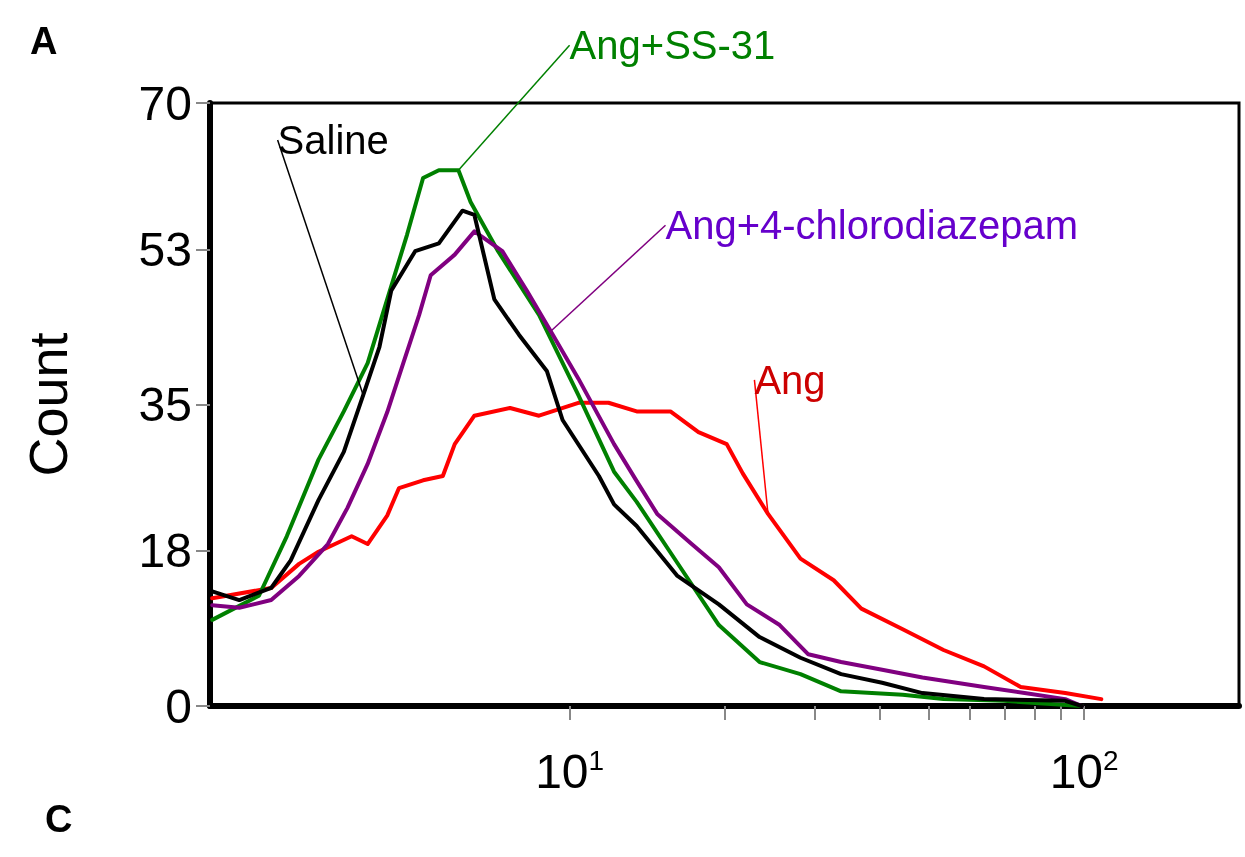  What do you see at coordinates (48, 404) in the screenshot?
I see `y-axis-title: Count` at bounding box center [48, 404].